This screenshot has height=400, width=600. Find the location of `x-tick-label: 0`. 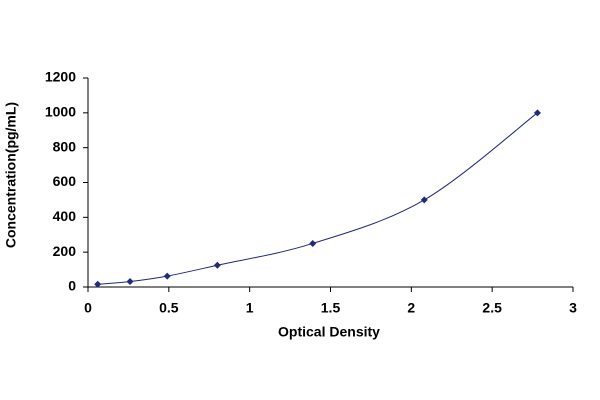

x-tick-label: 0 is located at coordinates (88, 308).